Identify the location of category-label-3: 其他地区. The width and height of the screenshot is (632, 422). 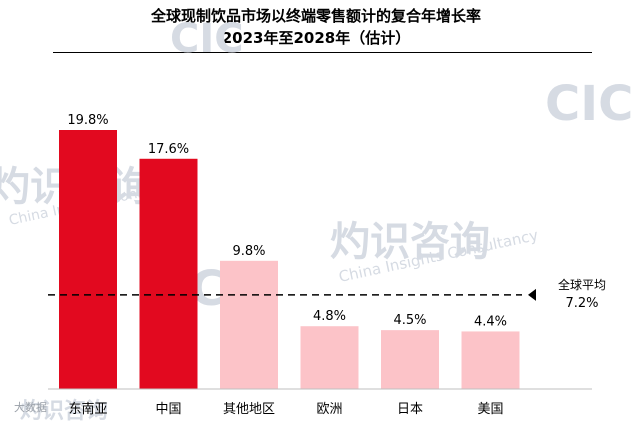
(249, 409).